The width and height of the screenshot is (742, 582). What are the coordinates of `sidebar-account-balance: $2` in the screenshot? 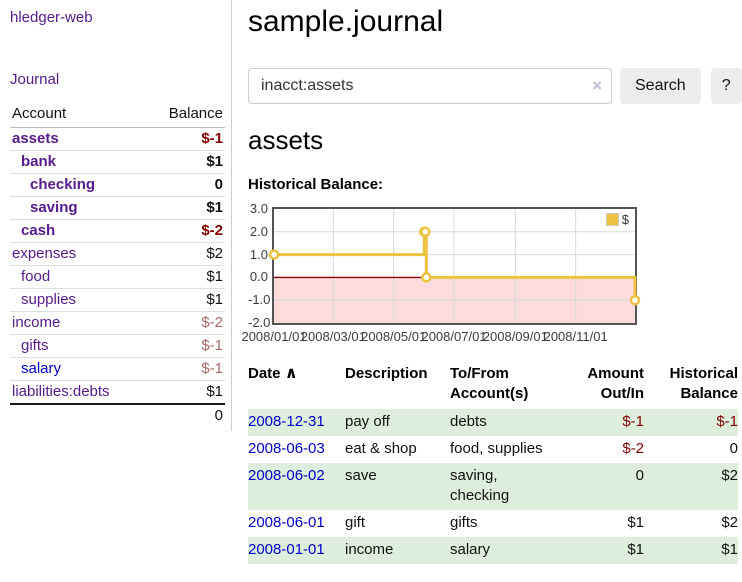 It's located at (185, 254).